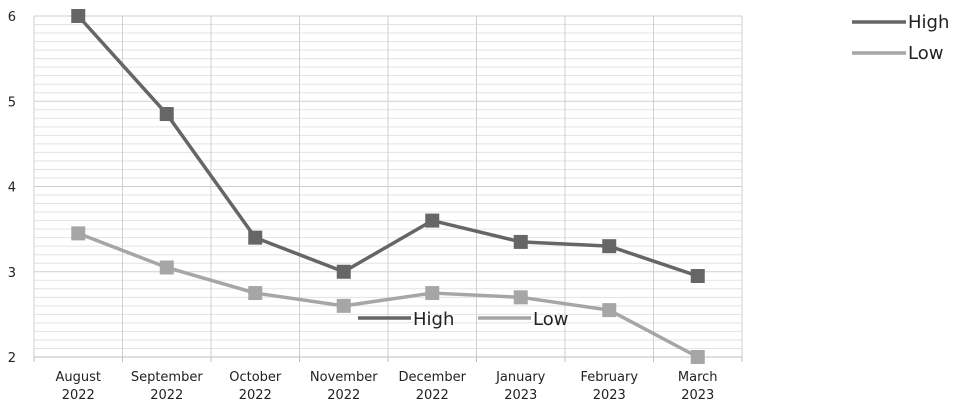 This screenshot has height=404, width=956. Describe the element at coordinates (698, 386) in the screenshot. I see `x-tick-label: March 2023` at that location.